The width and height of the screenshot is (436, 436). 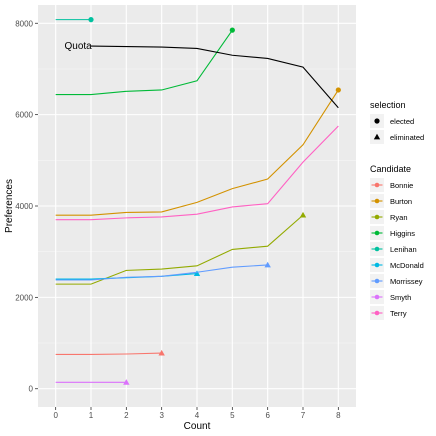 What do you see at coordinates (267, 264) in the screenshot?
I see `eliminated-point-morrissey` at bounding box center [267, 264].